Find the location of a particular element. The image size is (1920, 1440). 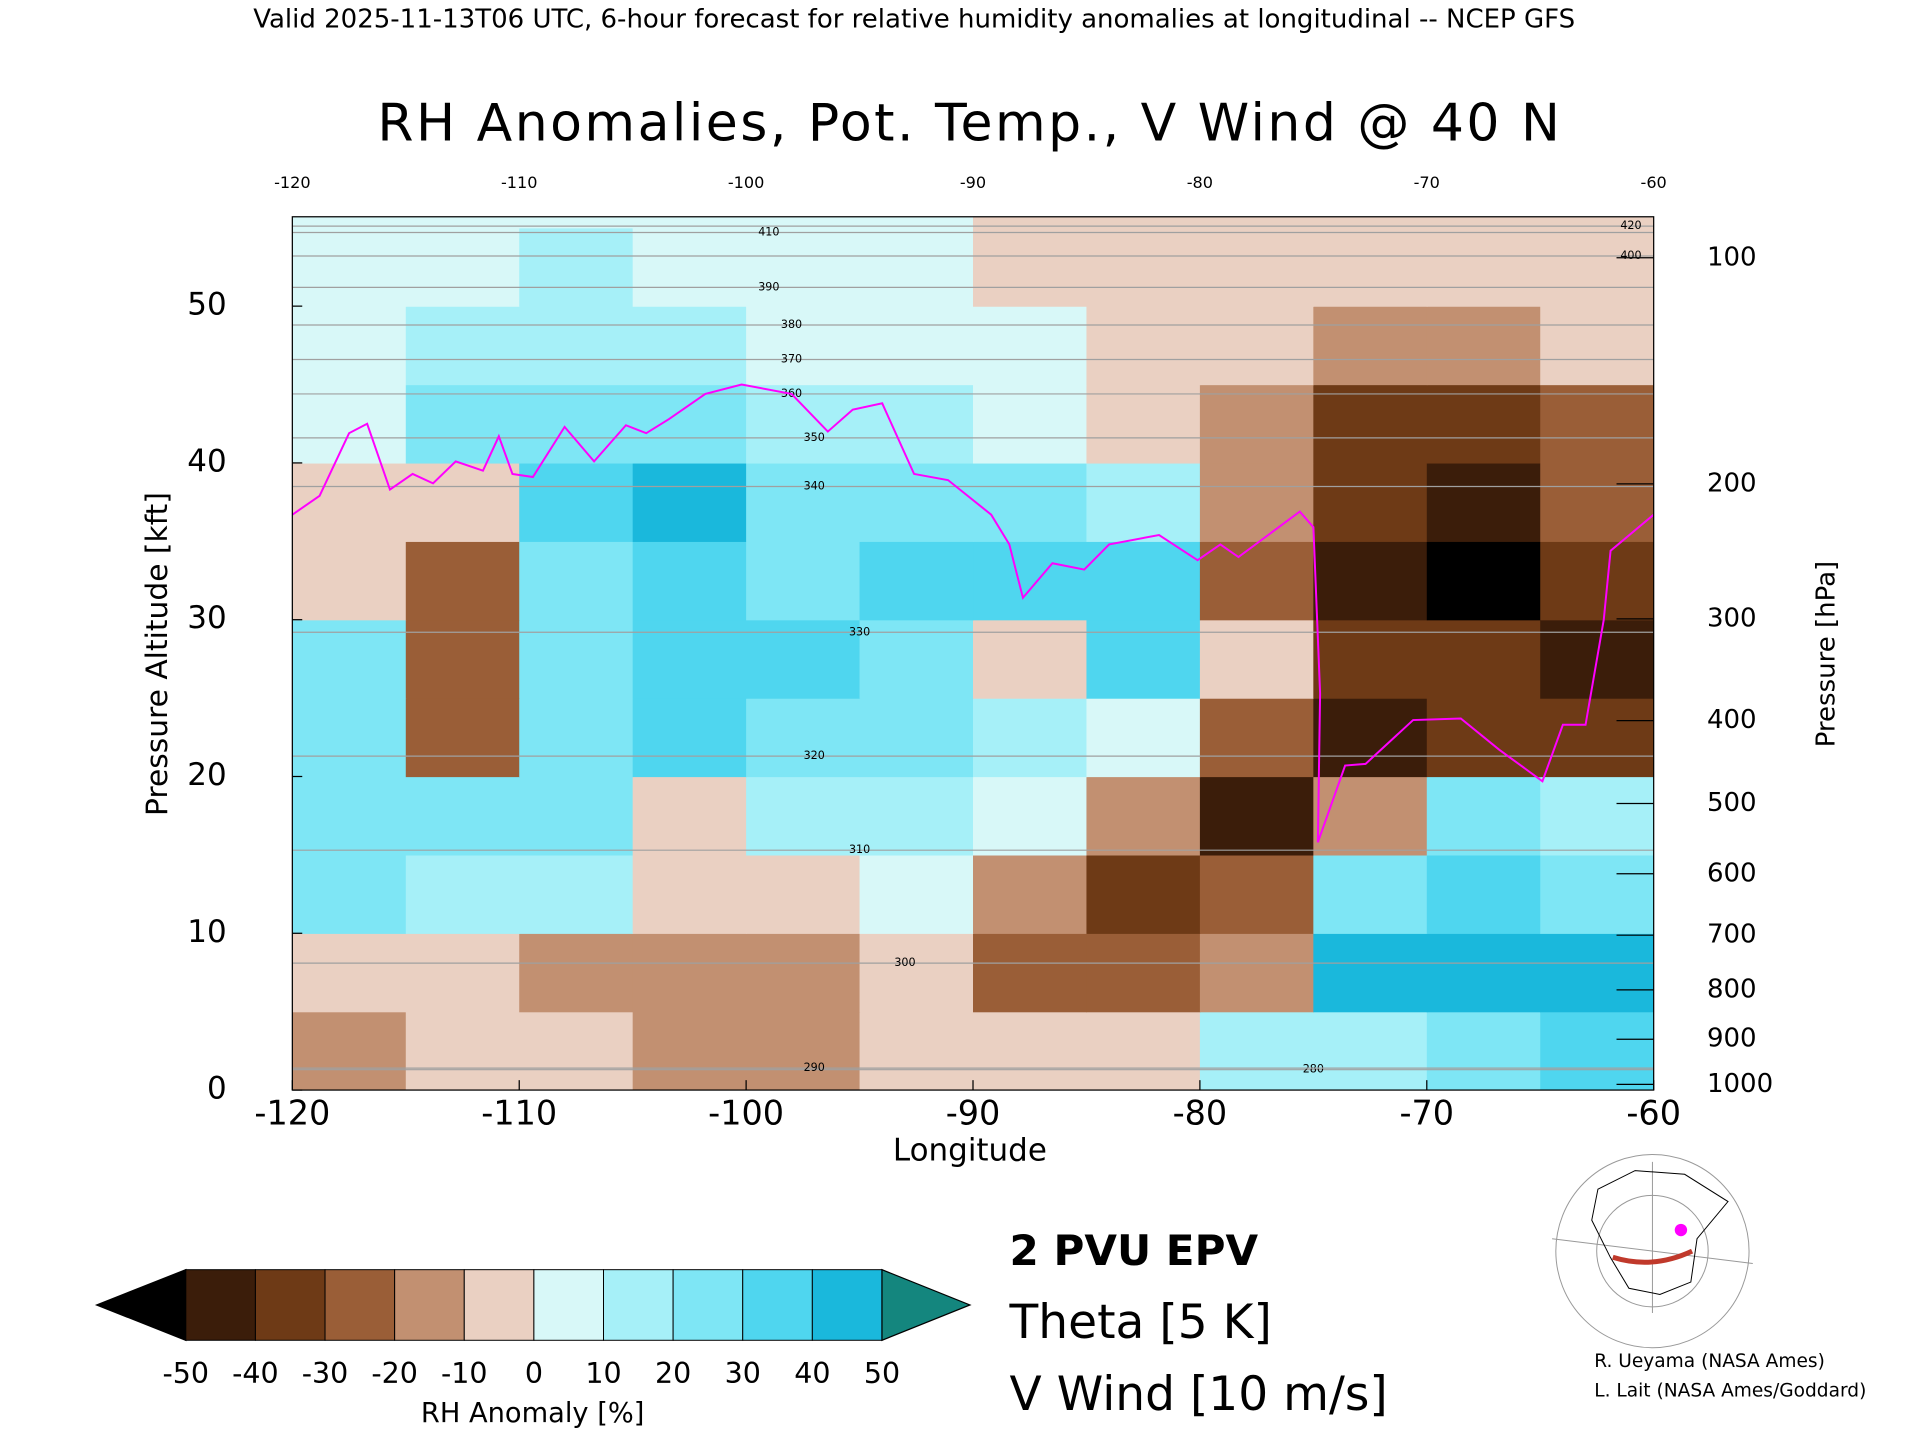

theta-label: 310 is located at coordinates (859, 849).